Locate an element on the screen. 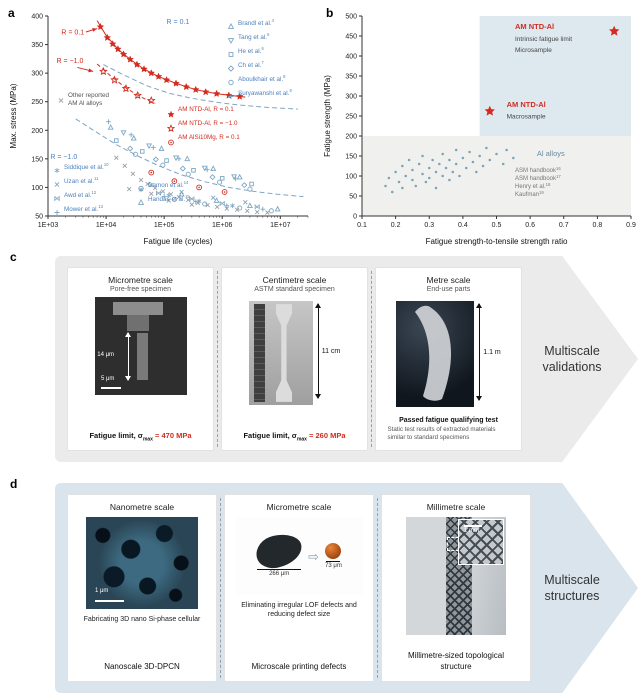 This screenshot has height=700, width=643. panel-c-letter: c is located at coordinates (13, 257).